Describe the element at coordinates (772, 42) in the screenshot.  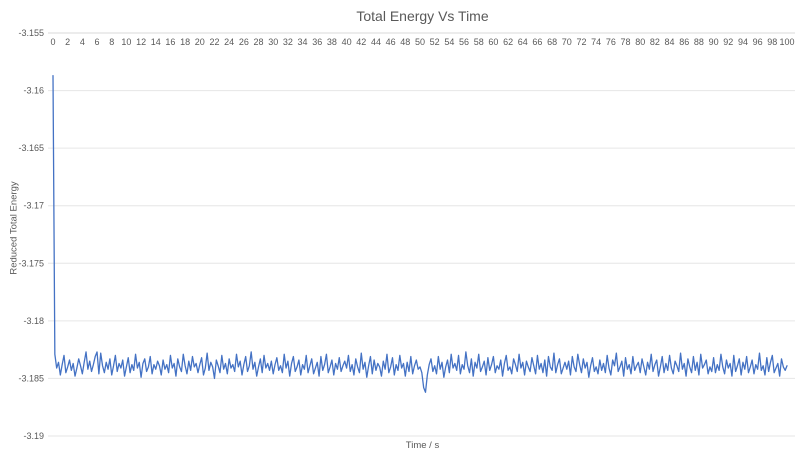
I see `x-tick-label: 98` at that location.